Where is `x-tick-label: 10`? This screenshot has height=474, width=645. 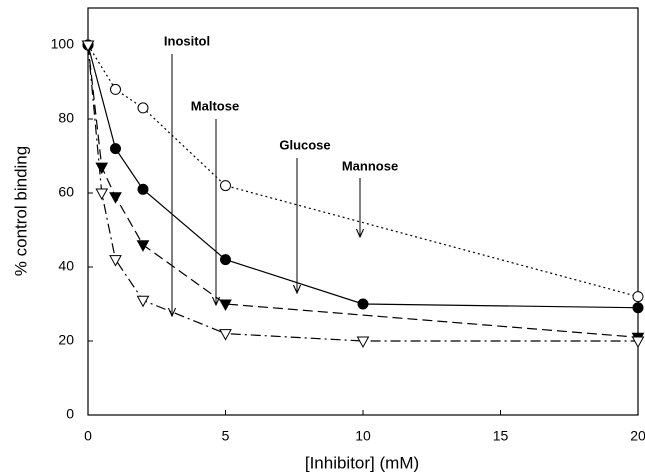
x-tick-label: 10 is located at coordinates (363, 436).